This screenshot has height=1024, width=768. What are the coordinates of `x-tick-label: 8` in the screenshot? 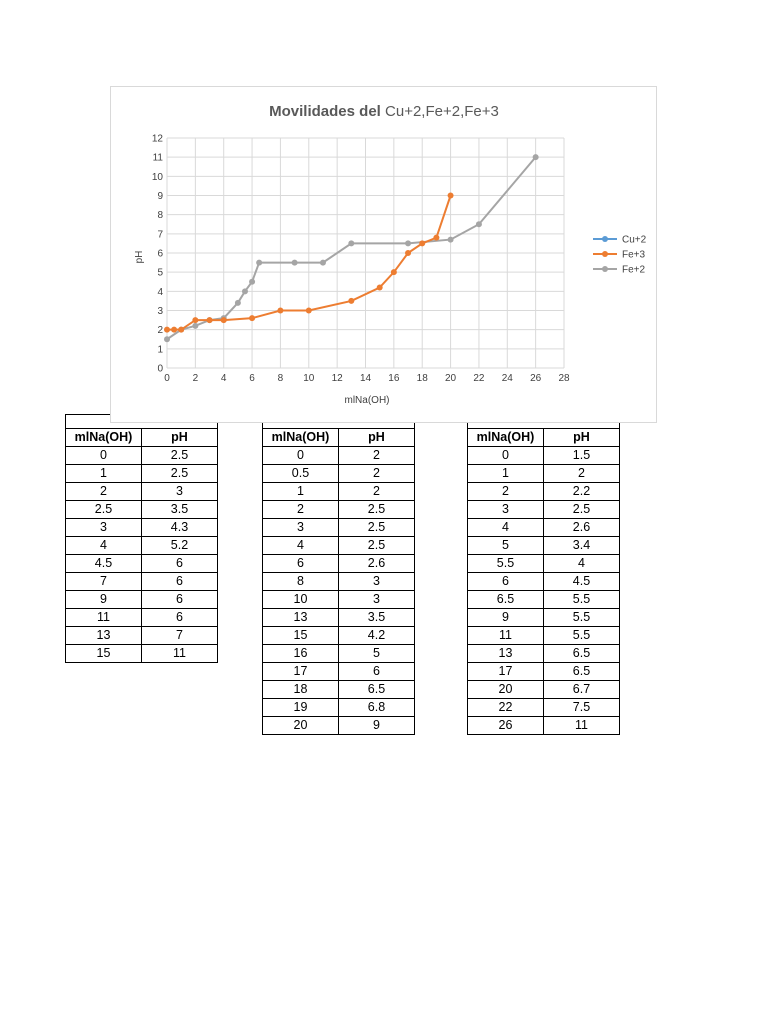 It's located at (281, 378).